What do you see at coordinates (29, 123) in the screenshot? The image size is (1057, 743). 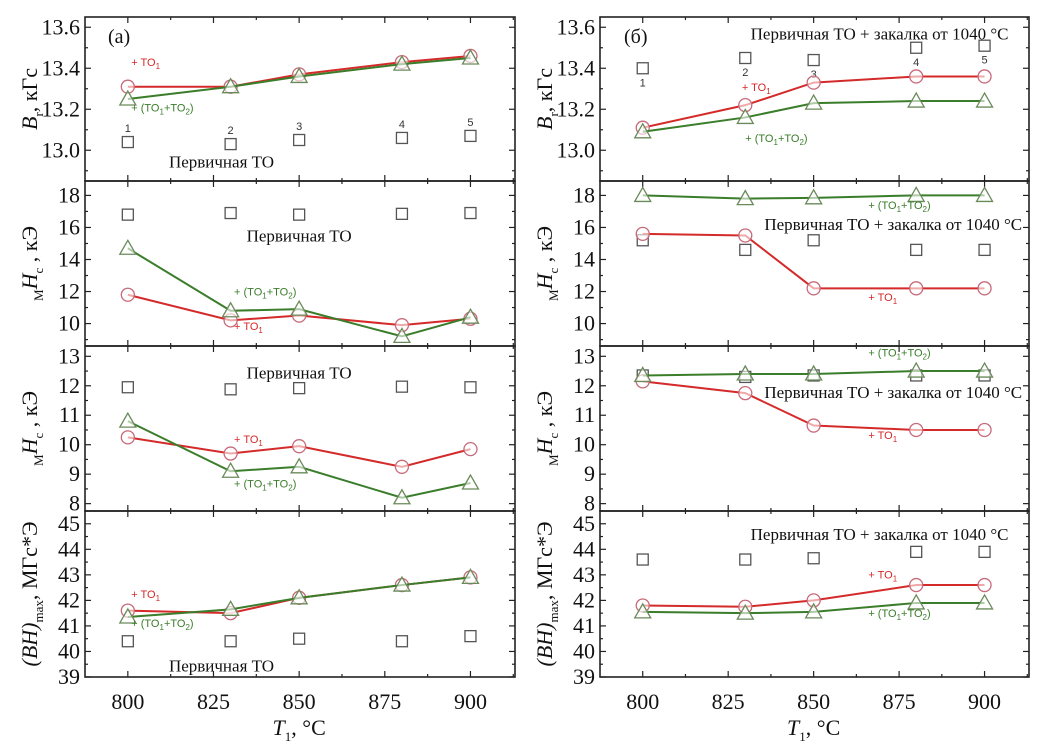 I see `y-axis-label-main: B` at bounding box center [29, 123].